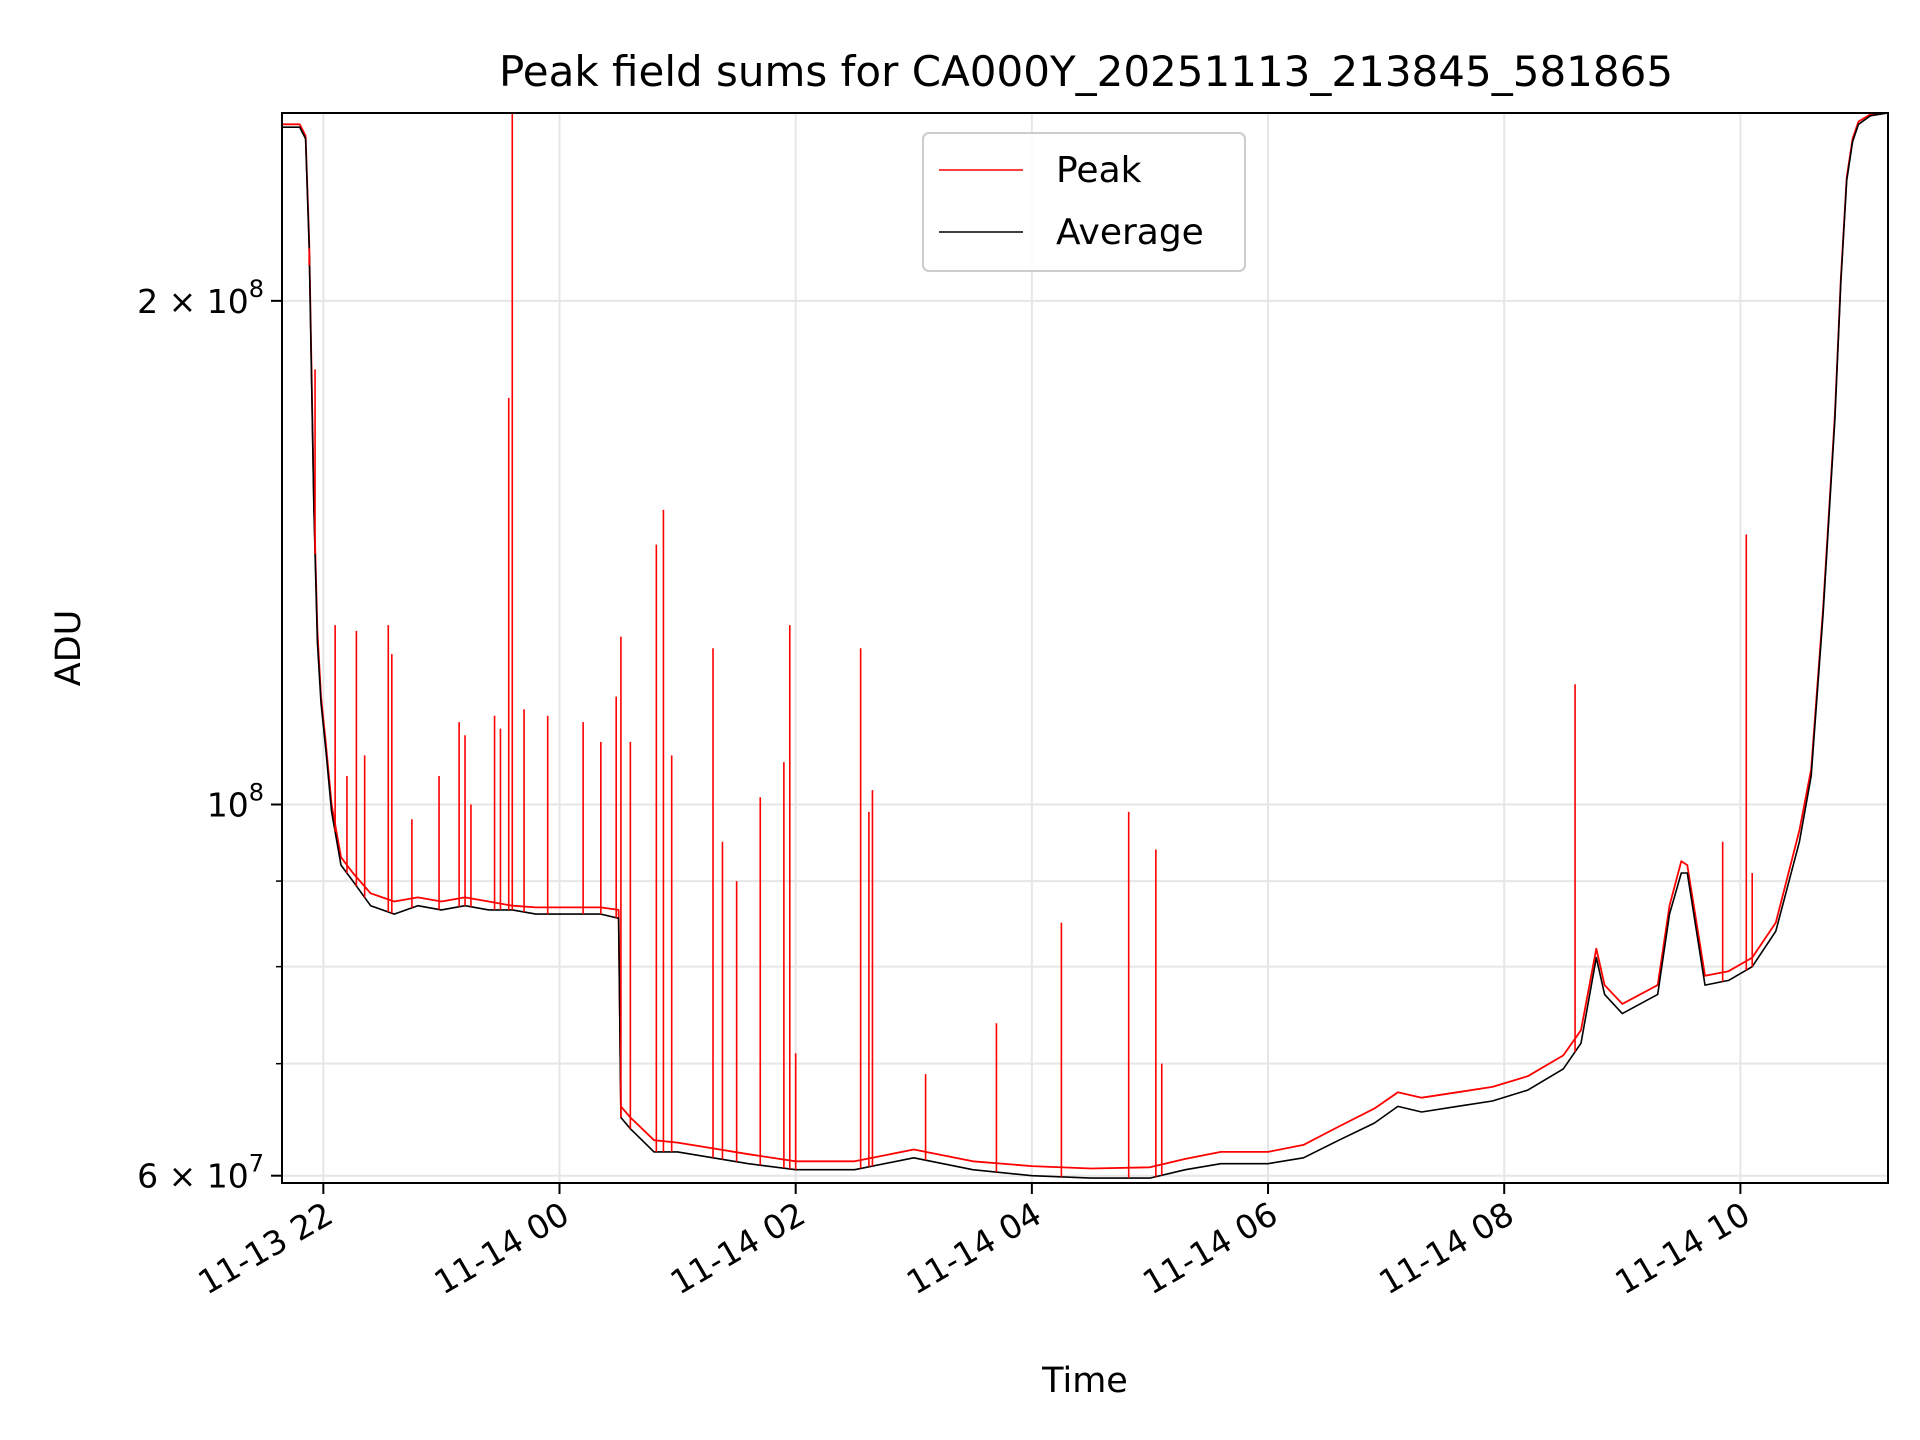  What do you see at coordinates (1682, 1248) in the screenshot?
I see `x-tick-label: 11-14 10` at bounding box center [1682, 1248].